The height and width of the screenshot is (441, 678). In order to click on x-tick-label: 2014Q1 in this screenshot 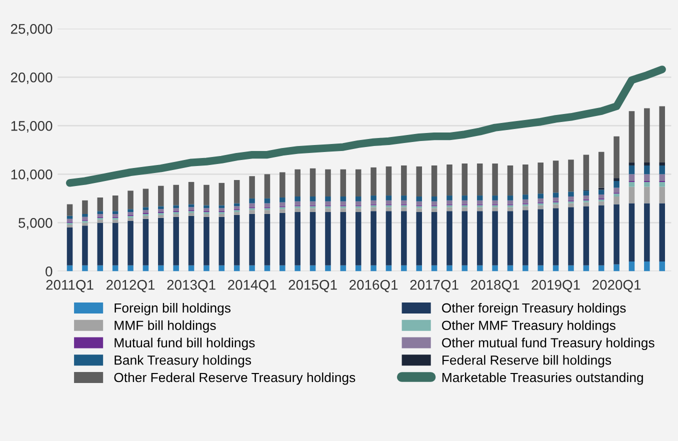, I will do `click(252, 286)`.